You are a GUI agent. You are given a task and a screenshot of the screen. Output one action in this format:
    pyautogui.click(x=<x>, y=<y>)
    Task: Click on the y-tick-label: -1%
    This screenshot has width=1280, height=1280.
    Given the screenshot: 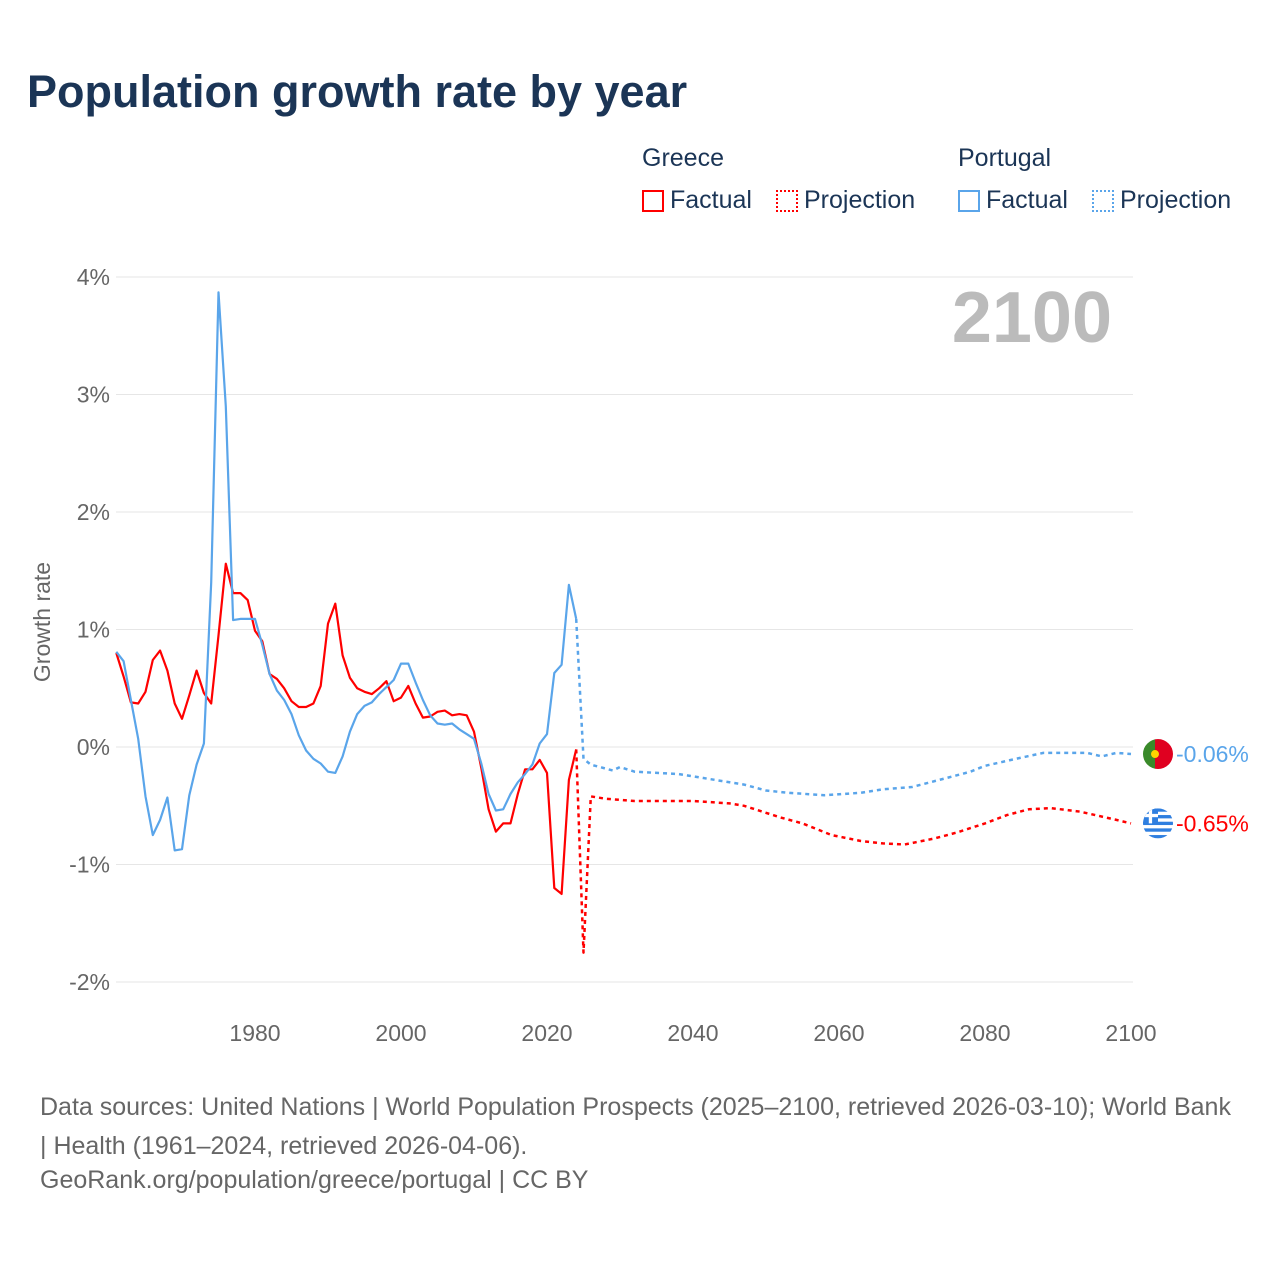 What is the action you would take?
    pyautogui.click(x=89, y=865)
    